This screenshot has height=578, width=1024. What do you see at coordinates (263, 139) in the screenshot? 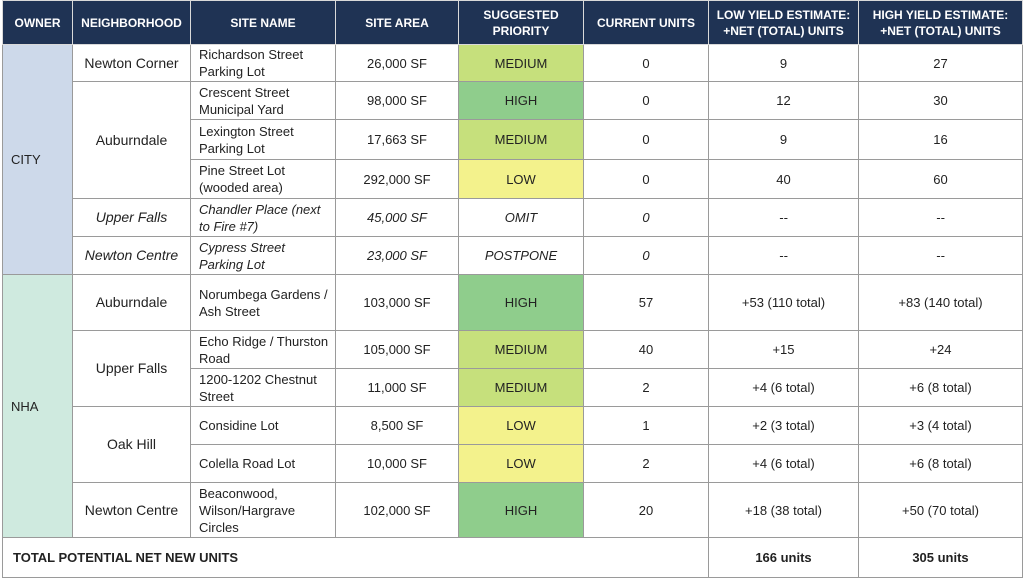
I see `site-name: Lexington Street Parking Lot` at bounding box center [263, 139].